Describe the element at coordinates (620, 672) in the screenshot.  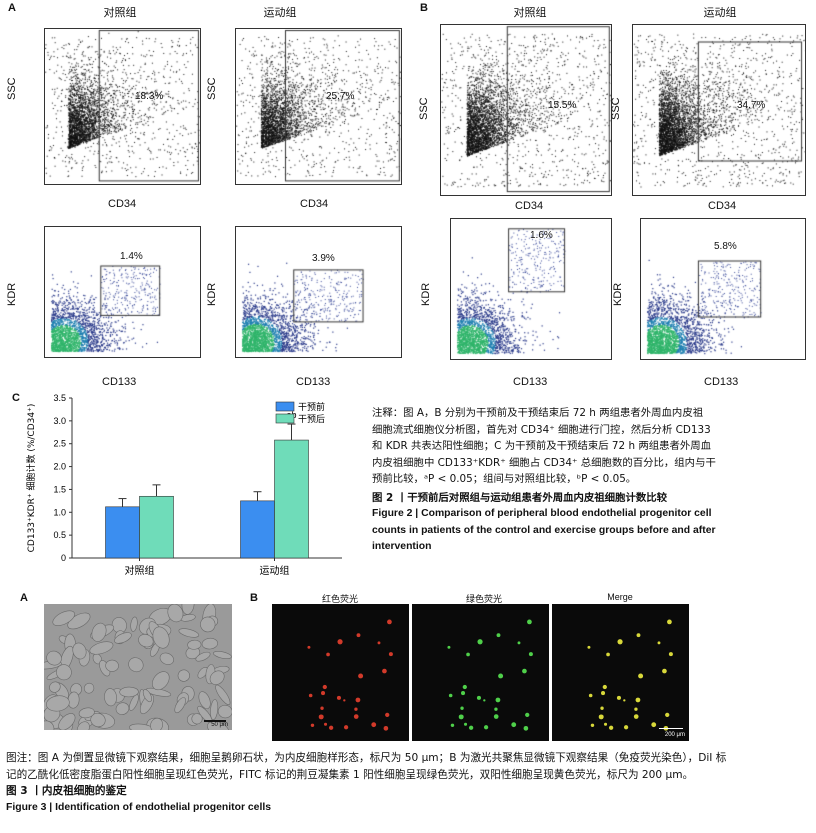
I see `merge-image: 200 μm` at that location.